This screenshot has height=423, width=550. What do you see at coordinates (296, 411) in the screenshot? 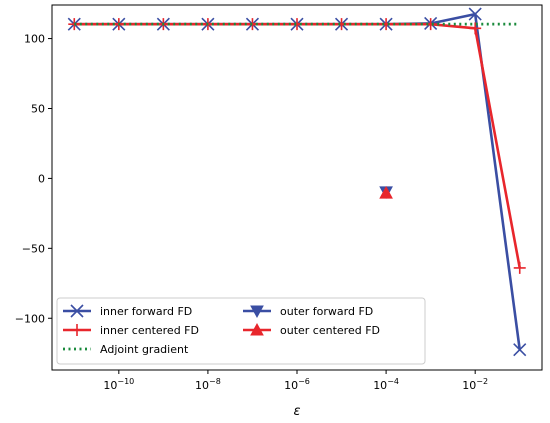
I see `x-axis-label: ε` at bounding box center [296, 411].